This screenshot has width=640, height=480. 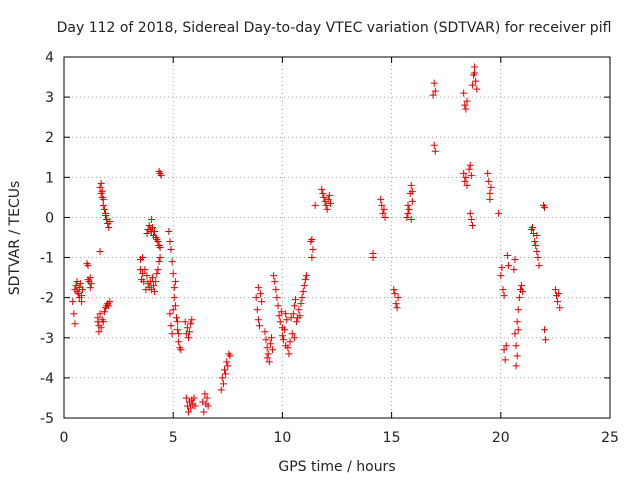 I want to click on y-tick-label: 3, so click(x=49, y=98).